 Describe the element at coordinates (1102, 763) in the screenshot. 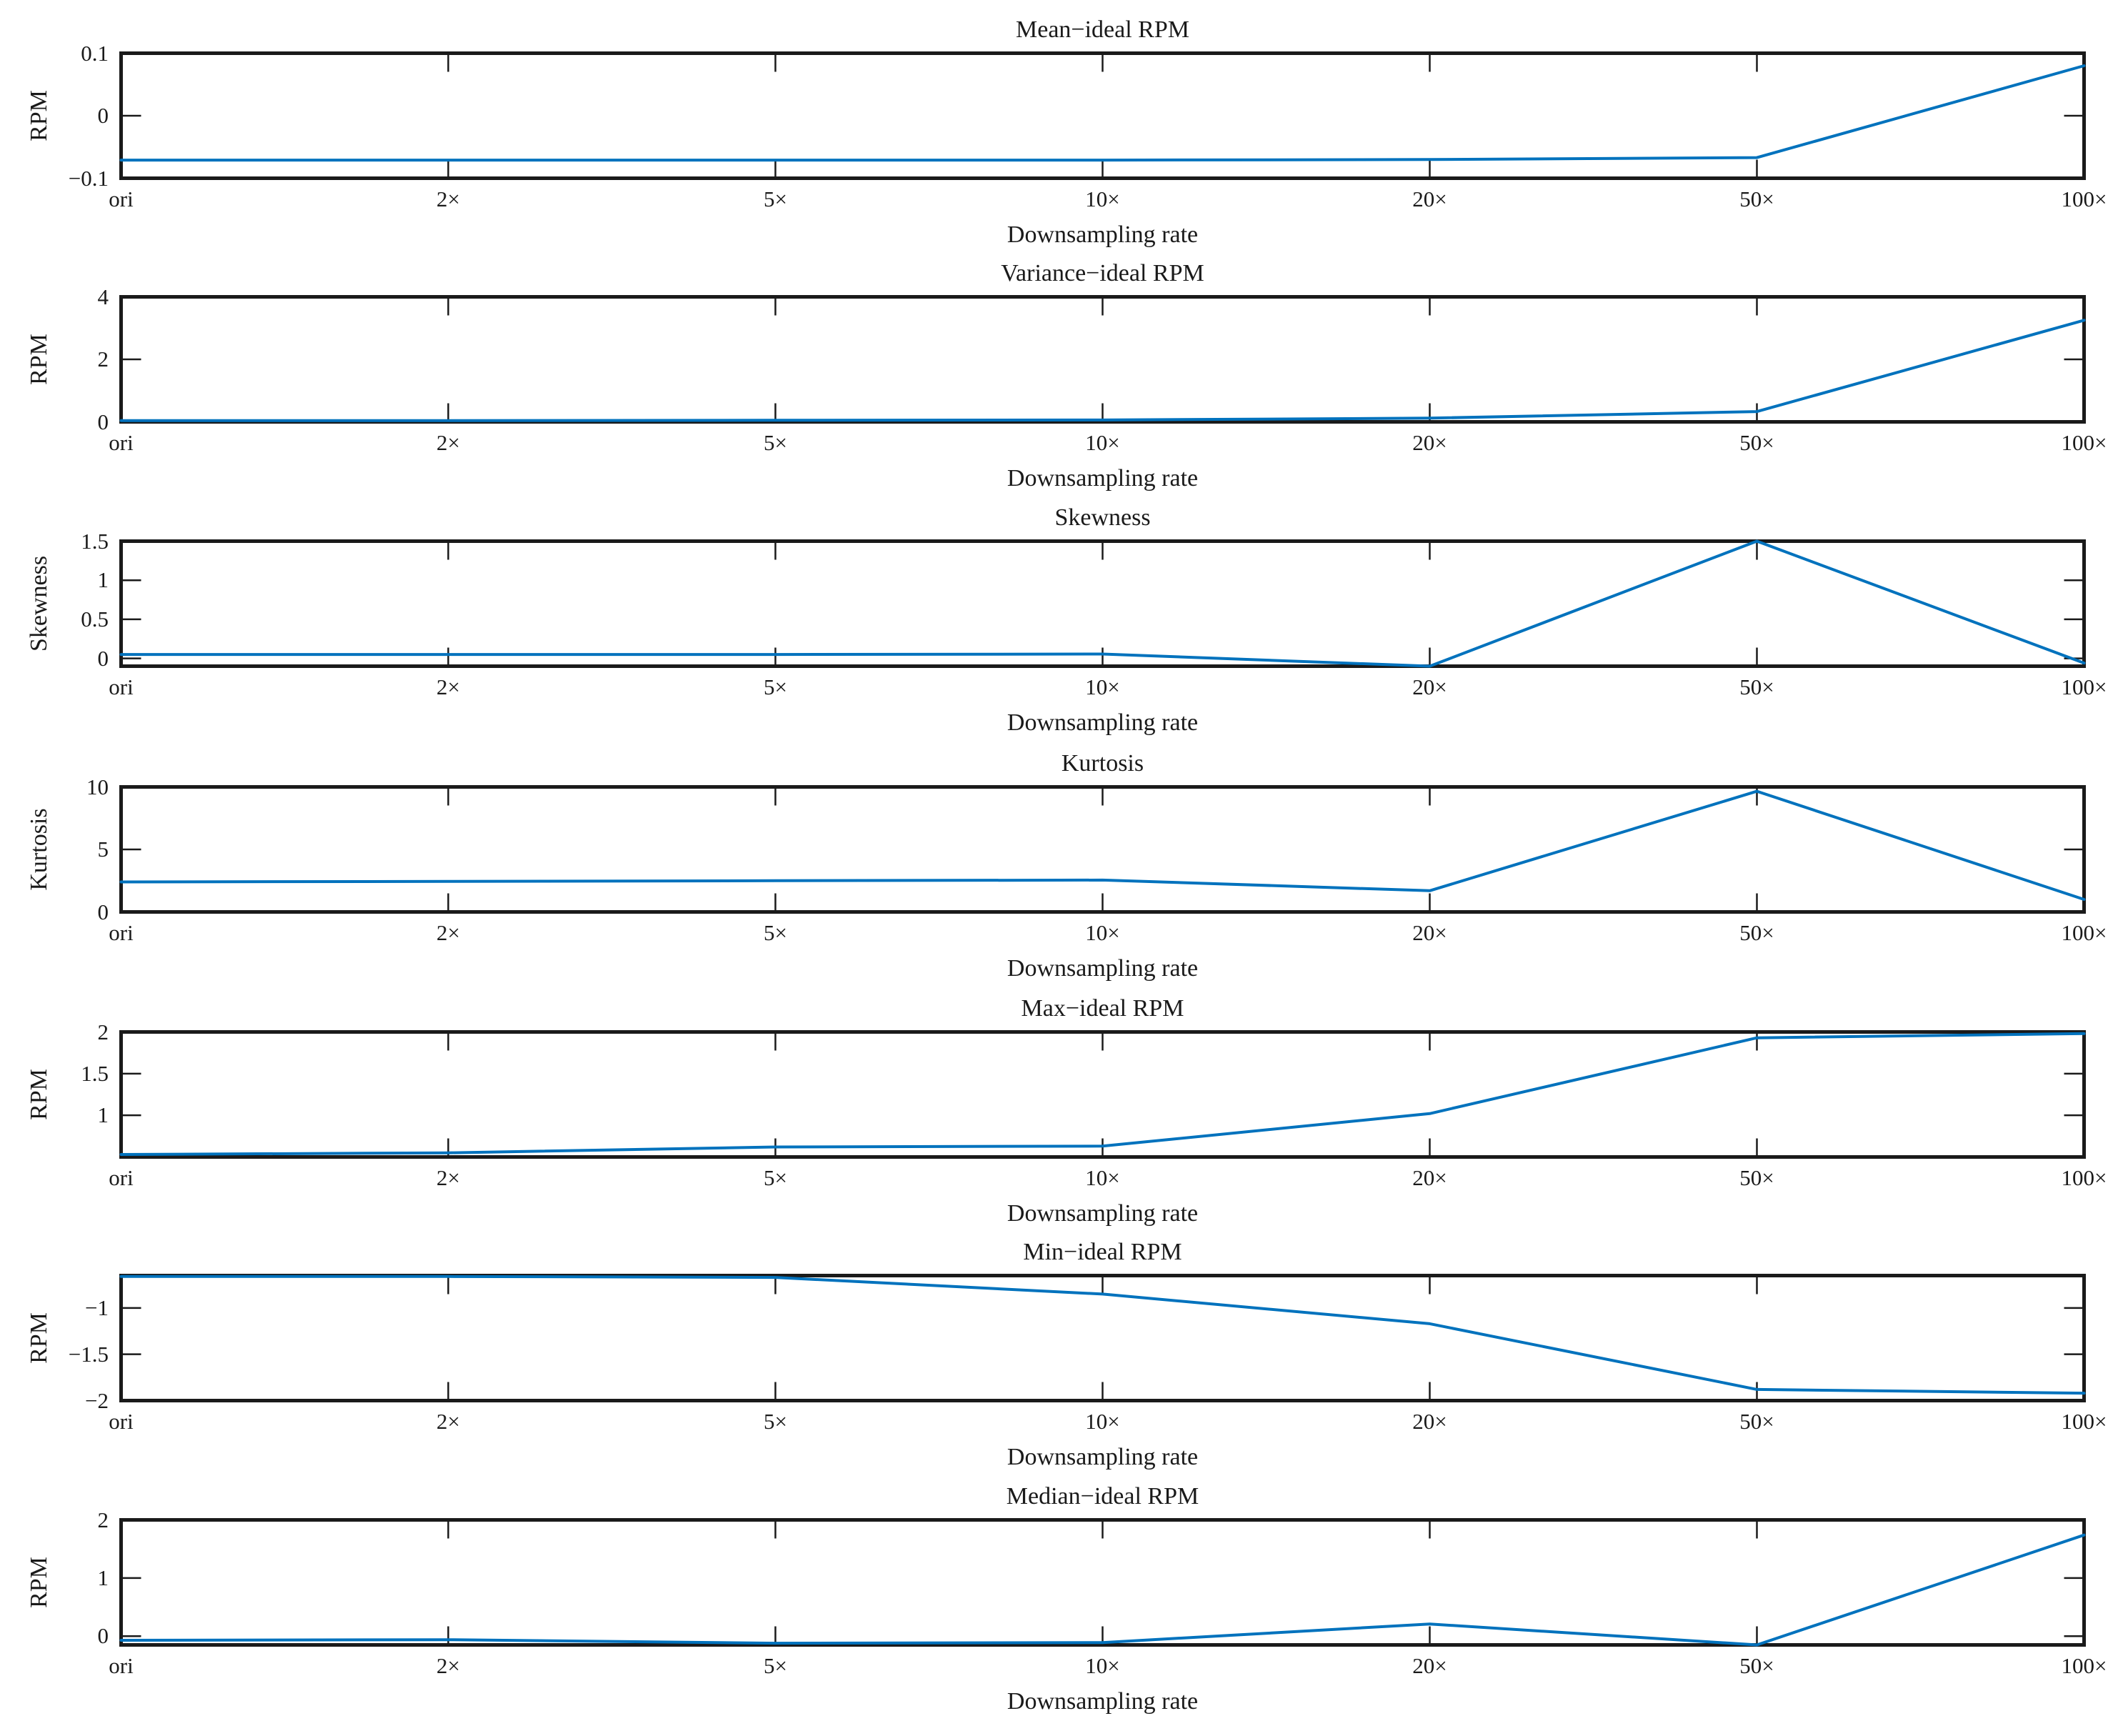

I see `chart-title-kurtosis: Kurtosis` at that location.